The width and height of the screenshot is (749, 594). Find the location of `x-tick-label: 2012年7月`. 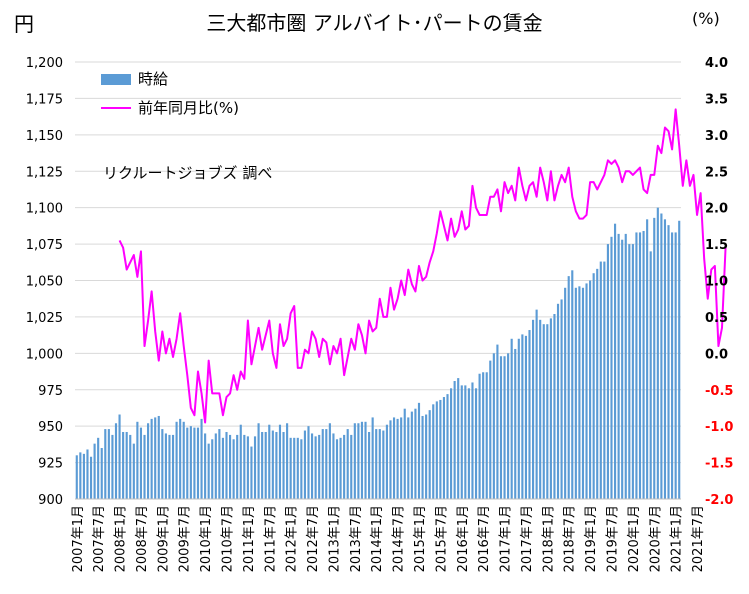

x-tick-label: 2012年7月 is located at coordinates (313, 538).